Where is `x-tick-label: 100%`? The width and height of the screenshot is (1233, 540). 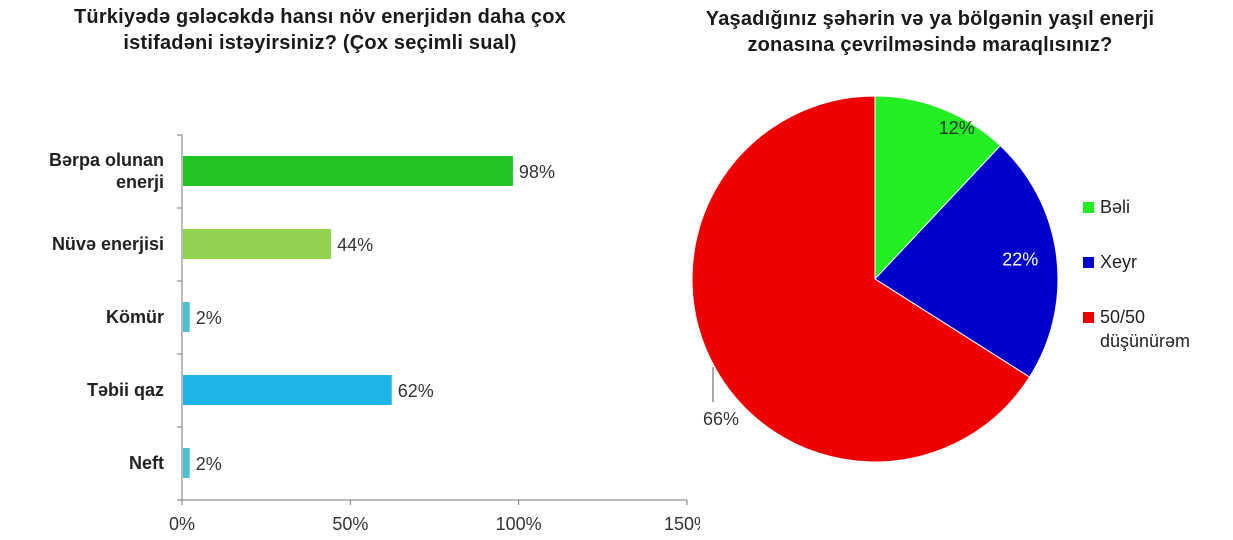 x-tick-label: 100% is located at coordinates (519, 524).